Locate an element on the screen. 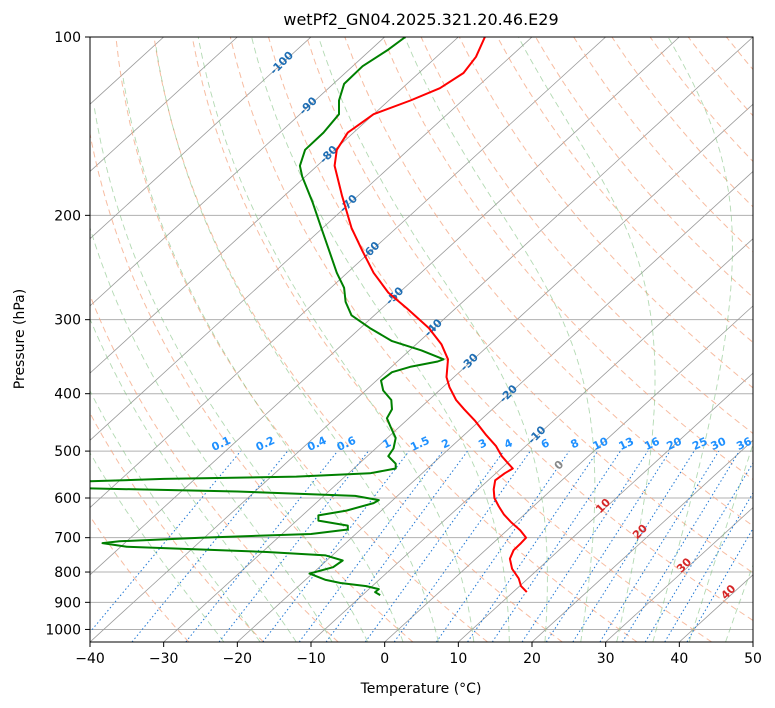 The image size is (775, 708). mixing-ratio-label: 10 is located at coordinates (601, 444).